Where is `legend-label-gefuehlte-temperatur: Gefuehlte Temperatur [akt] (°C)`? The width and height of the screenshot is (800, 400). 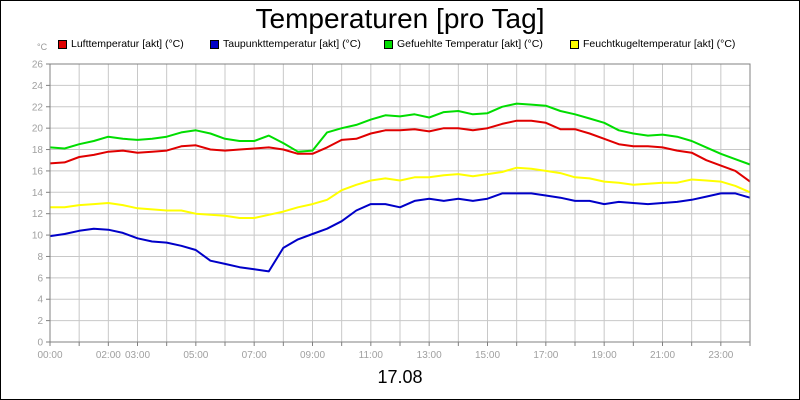
legend-label-gefuehlte-temperatur: Gefuehlte Temperatur [akt] (°C) is located at coordinates (470, 44).